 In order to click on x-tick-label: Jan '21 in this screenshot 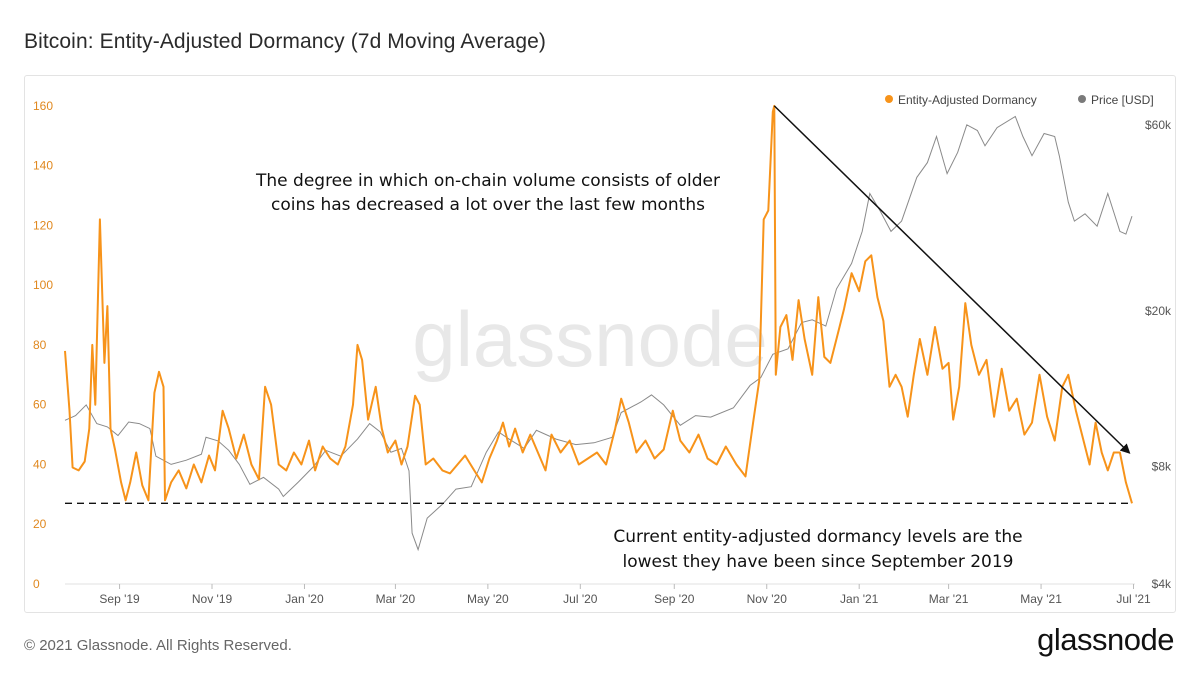, I will do `click(859, 599)`.